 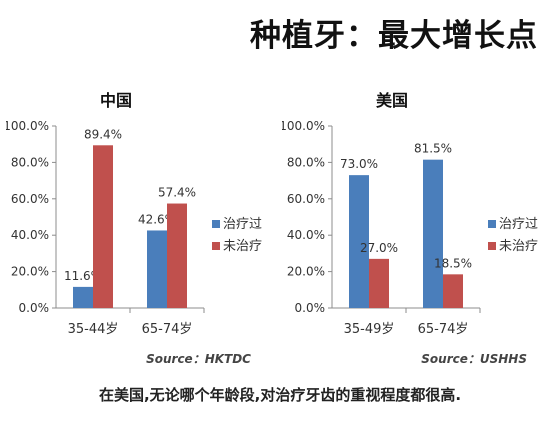 I want to click on data-label-china: 89.4%, so click(x=103, y=134).